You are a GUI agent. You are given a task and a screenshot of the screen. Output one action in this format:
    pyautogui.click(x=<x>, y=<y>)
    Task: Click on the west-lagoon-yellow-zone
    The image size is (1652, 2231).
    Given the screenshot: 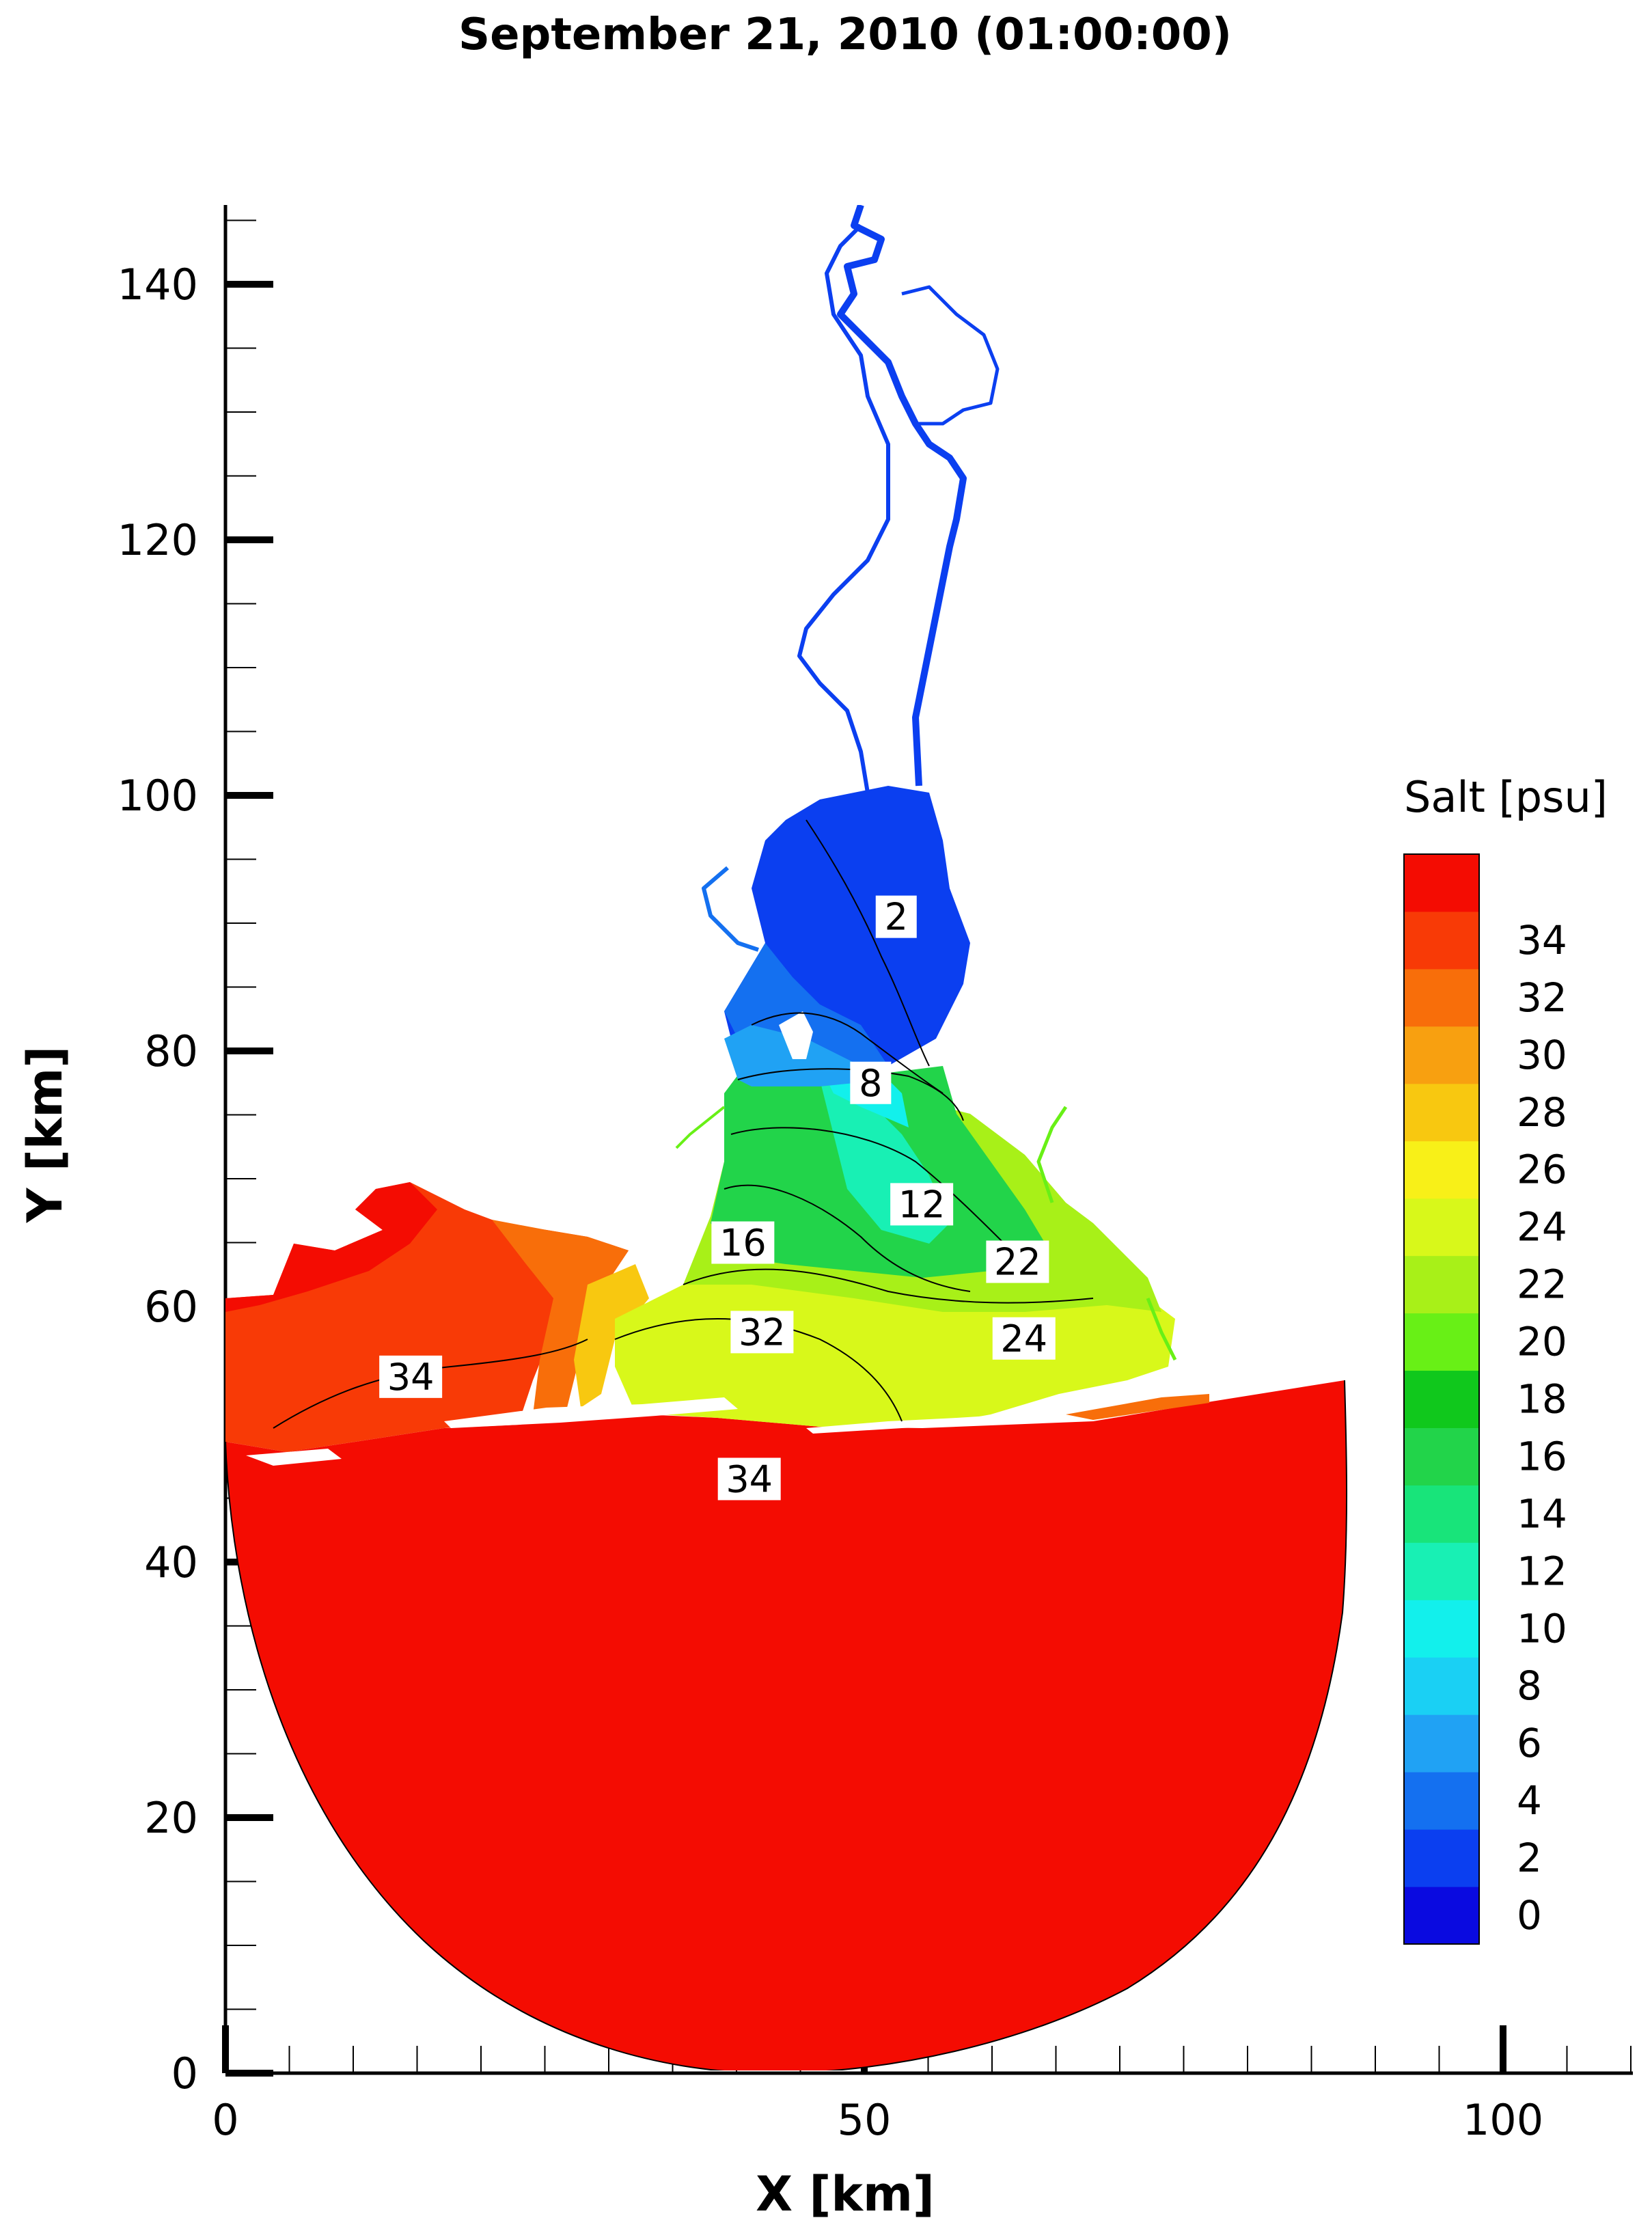 What is the action you would take?
    pyautogui.click(x=611, y=1336)
    